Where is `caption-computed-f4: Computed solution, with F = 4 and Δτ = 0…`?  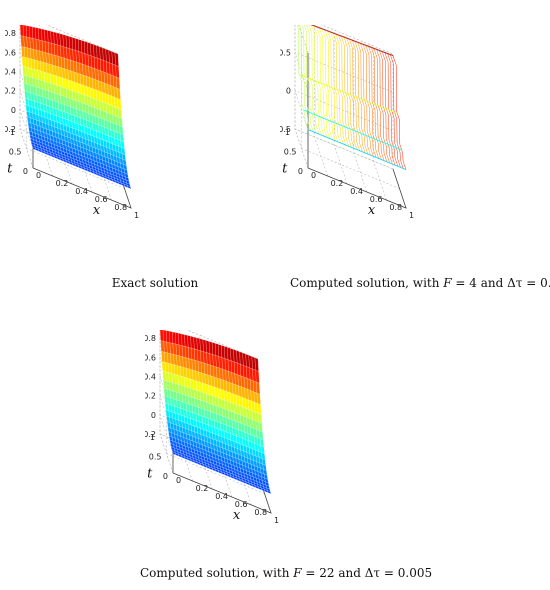
caption-computed-f4: Computed solution, with F = 4 and Δτ = 0… is located at coordinates (420, 283).